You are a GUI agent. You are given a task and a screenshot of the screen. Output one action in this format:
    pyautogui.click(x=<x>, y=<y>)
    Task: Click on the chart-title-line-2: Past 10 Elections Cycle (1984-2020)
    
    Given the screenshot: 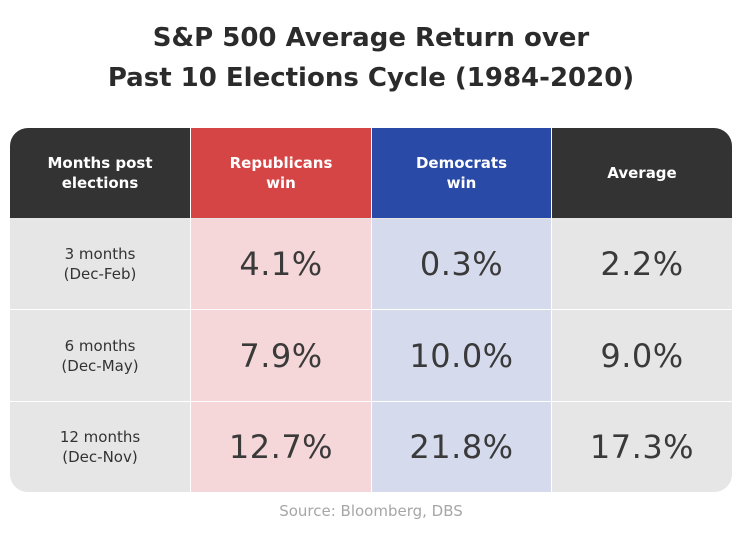 What is the action you would take?
    pyautogui.click(x=371, y=78)
    